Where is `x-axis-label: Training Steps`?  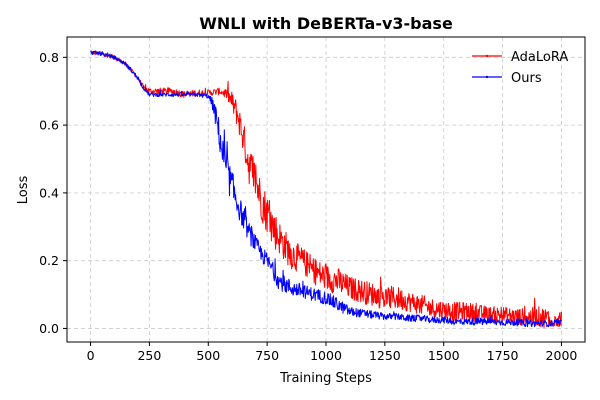
x-axis-label: Training Steps is located at coordinates (325, 378).